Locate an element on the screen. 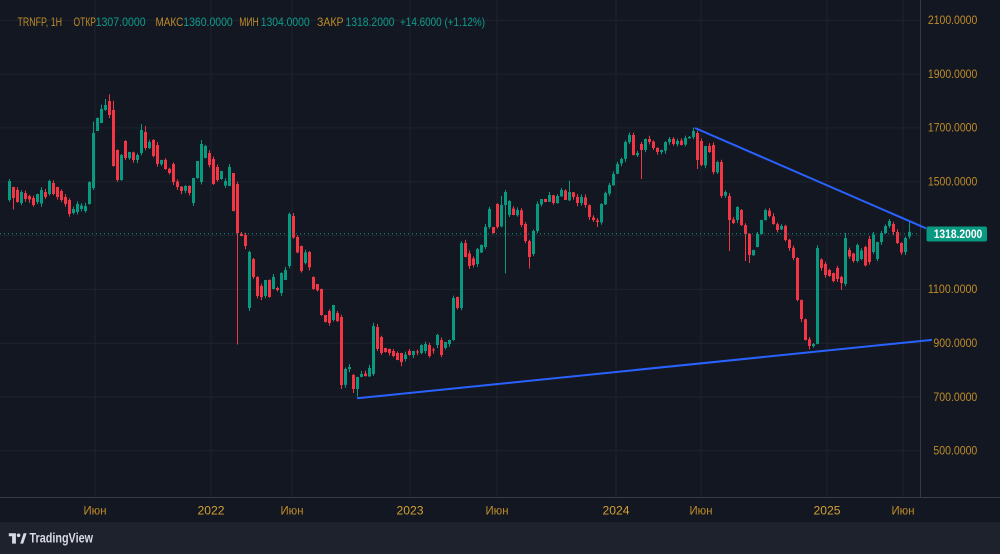  svg-text: 1500.0000 is located at coordinates (952, 183).